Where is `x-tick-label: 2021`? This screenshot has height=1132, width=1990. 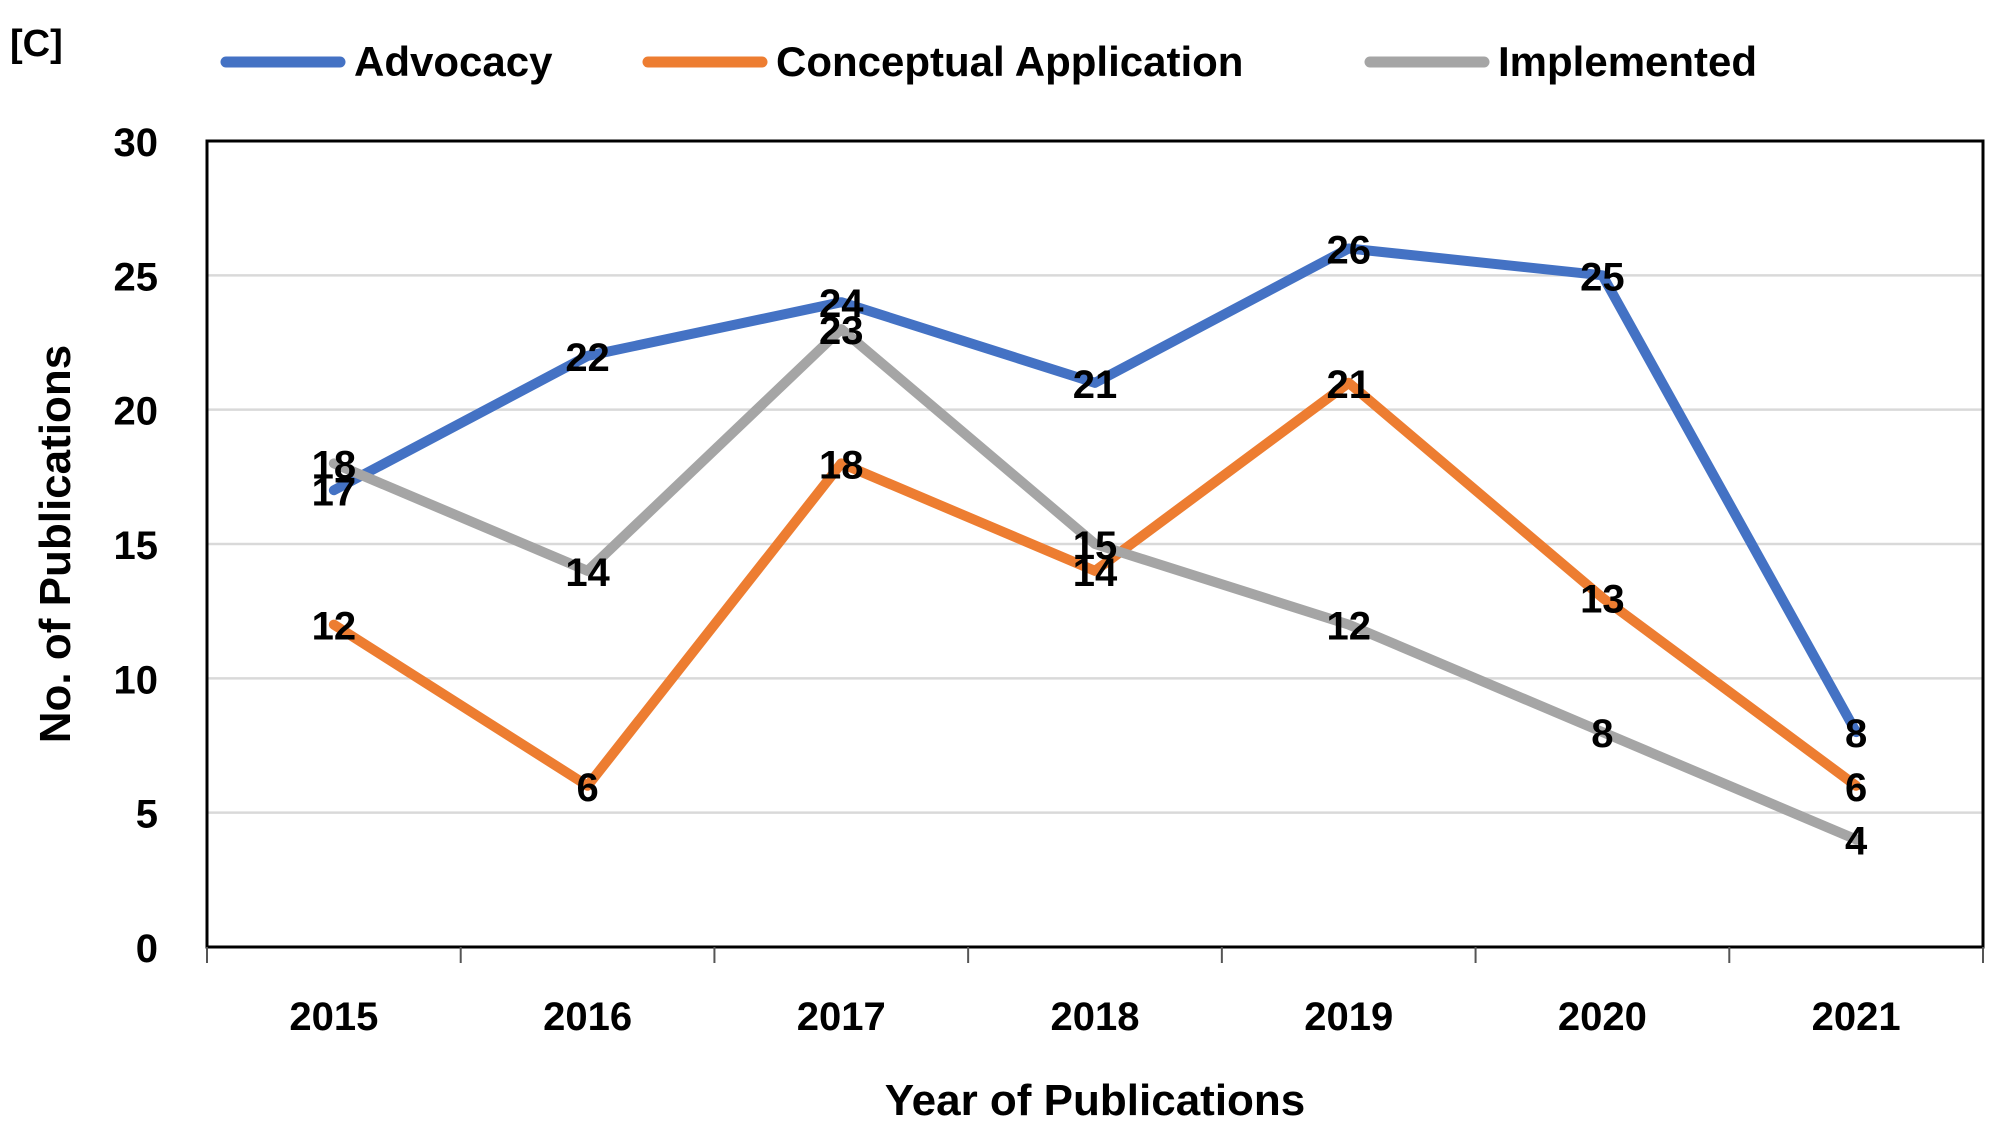 x-tick-label: 2021 is located at coordinates (1856, 1017).